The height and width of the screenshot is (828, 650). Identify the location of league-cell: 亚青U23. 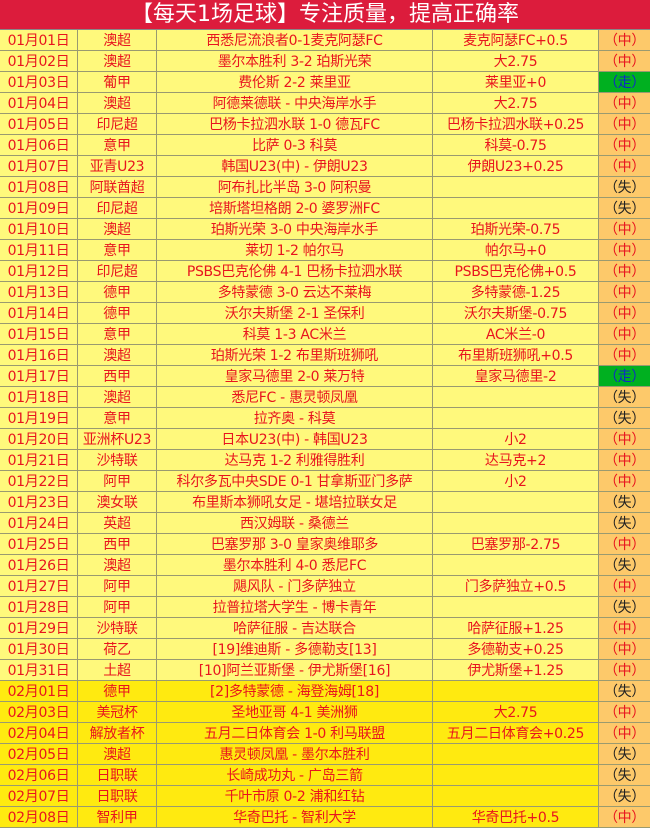
(117, 166).